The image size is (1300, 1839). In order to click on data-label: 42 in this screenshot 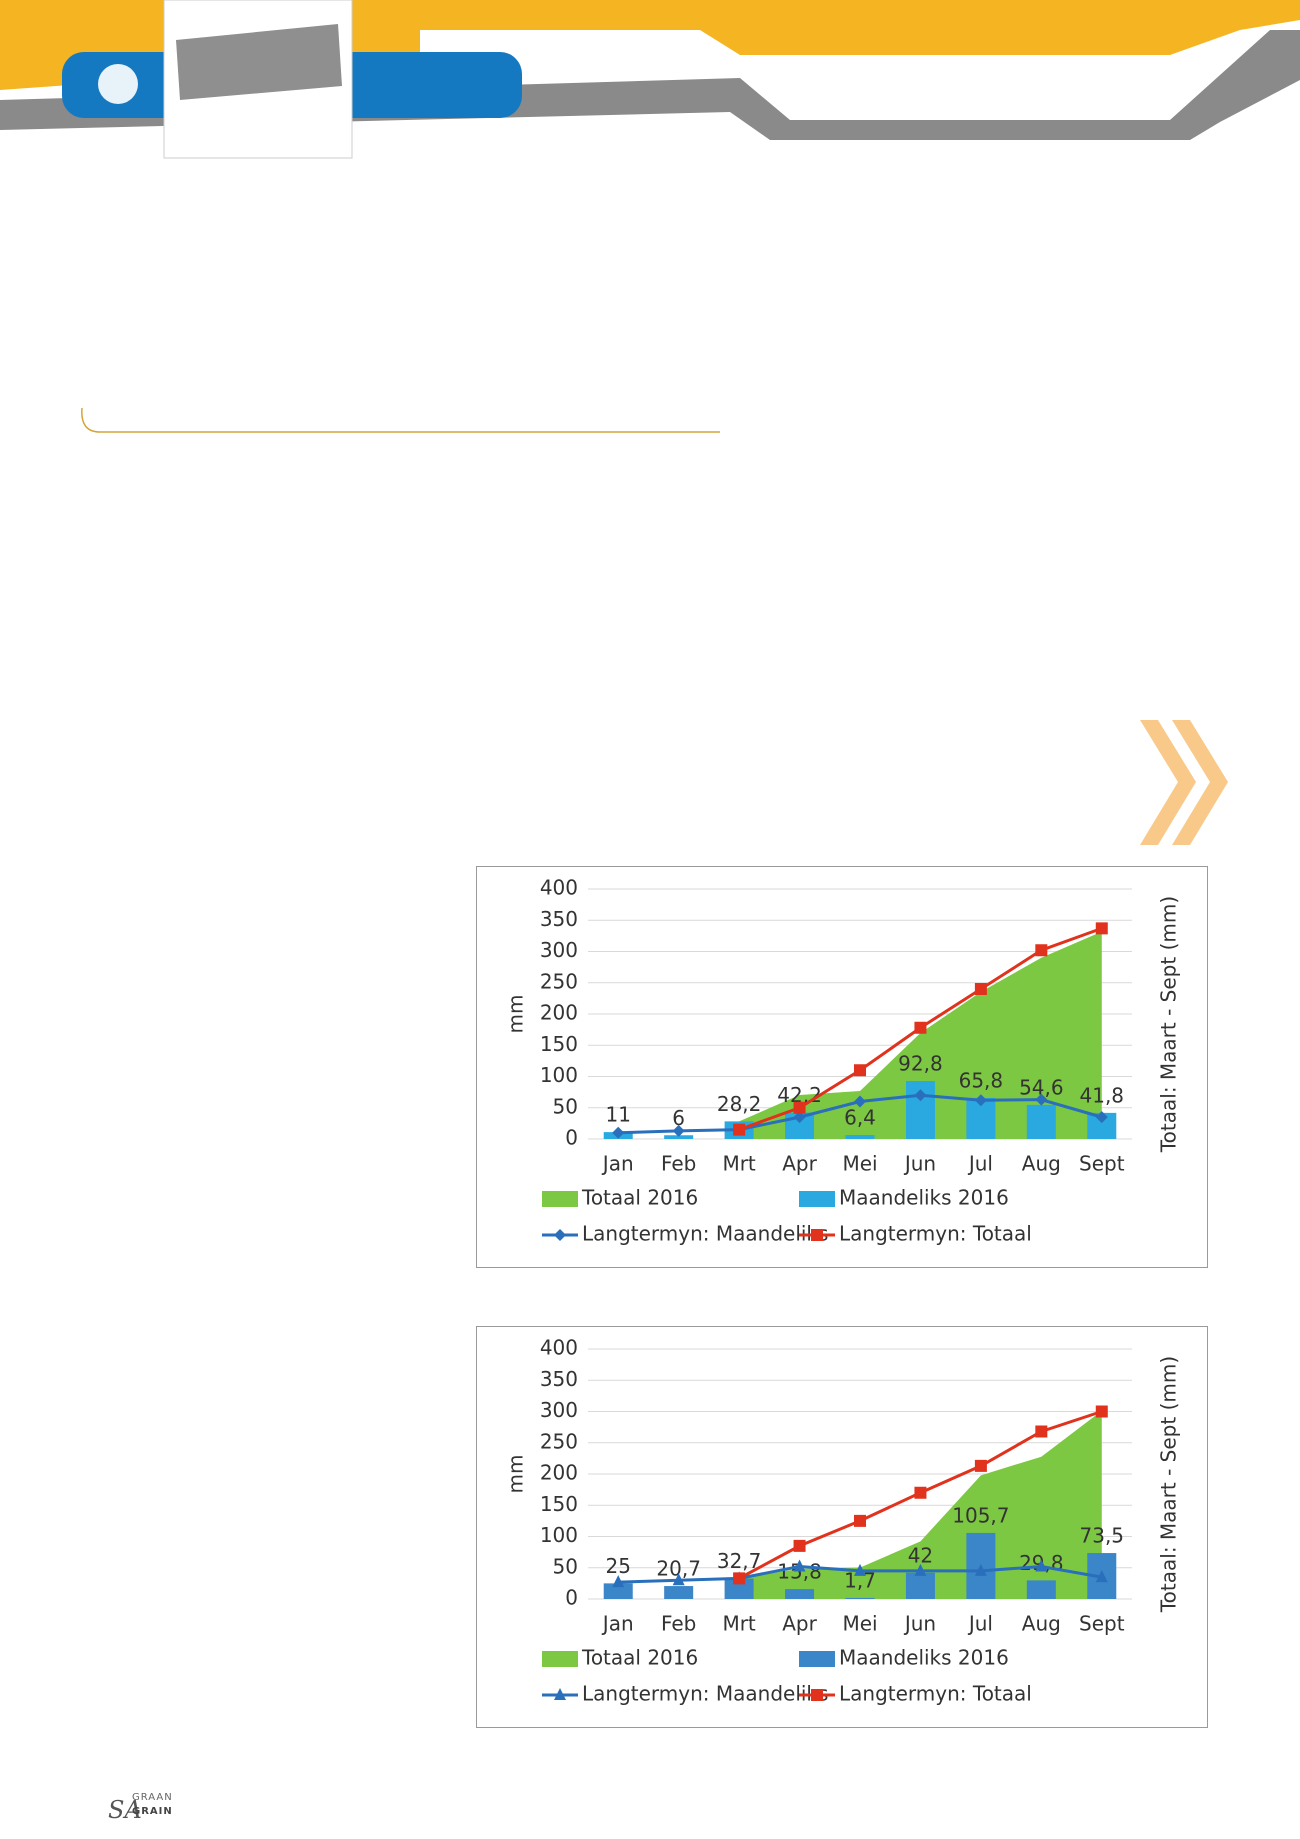, I will do `click(920, 1555)`.